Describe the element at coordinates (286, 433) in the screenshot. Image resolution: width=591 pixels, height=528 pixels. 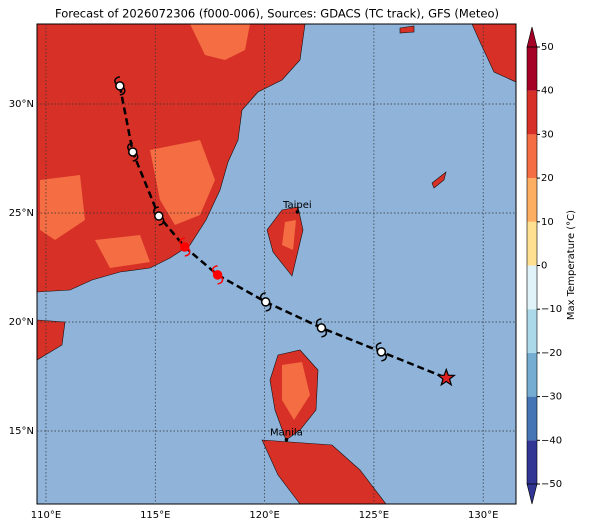
I see `city-label: Manila` at that location.